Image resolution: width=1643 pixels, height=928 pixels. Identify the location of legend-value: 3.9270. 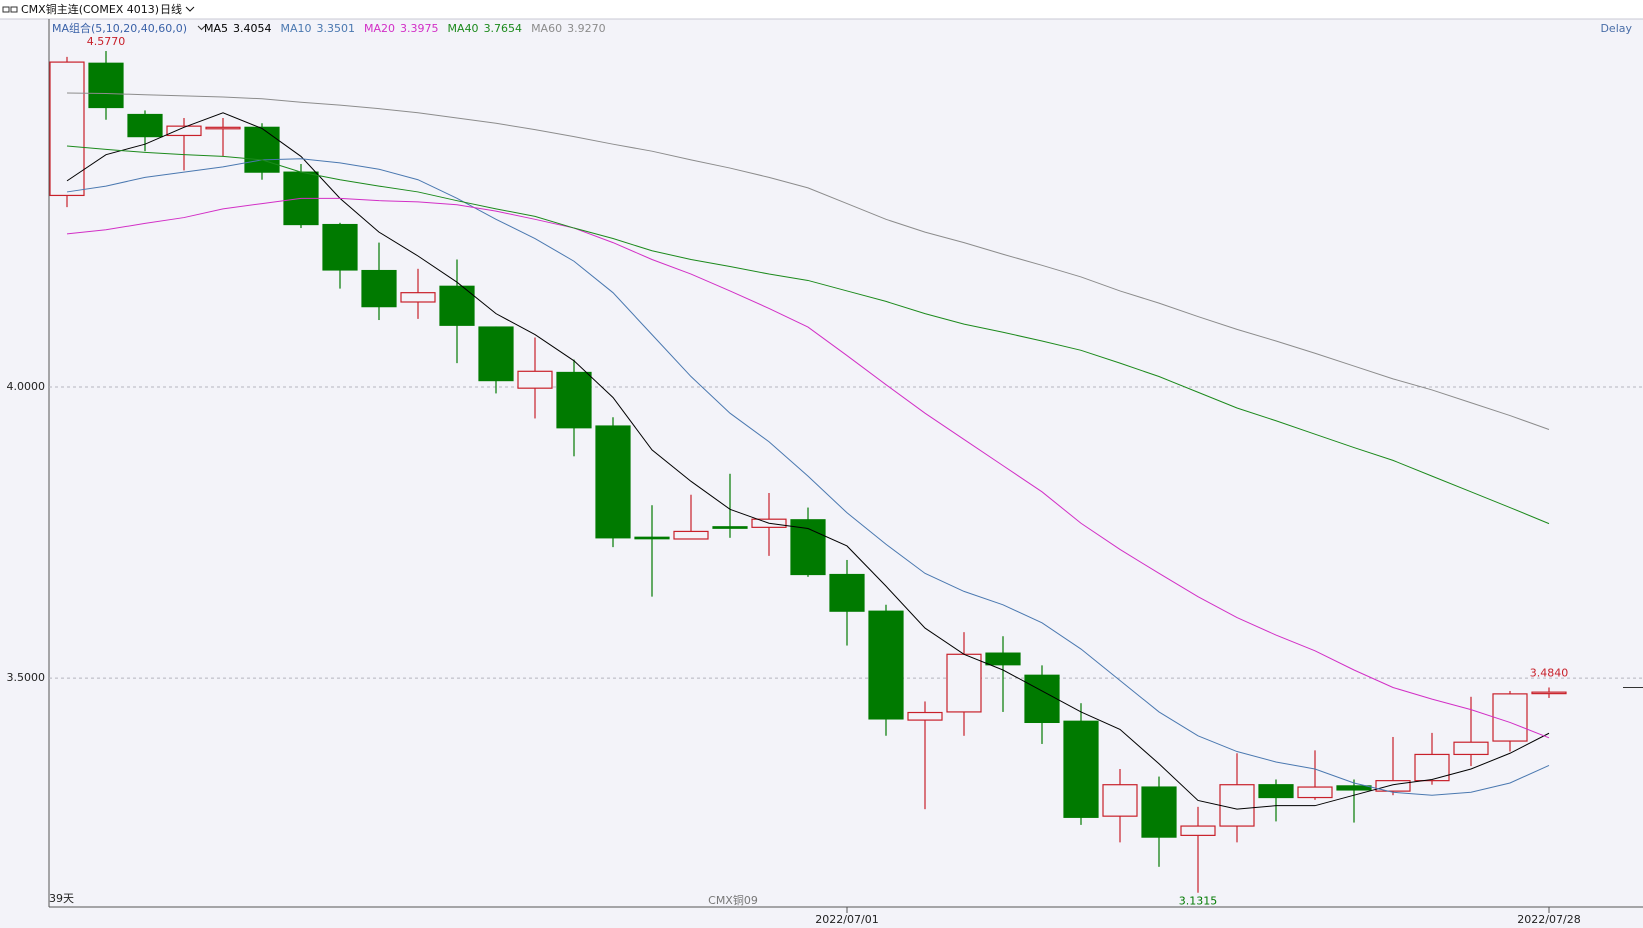
(586, 28).